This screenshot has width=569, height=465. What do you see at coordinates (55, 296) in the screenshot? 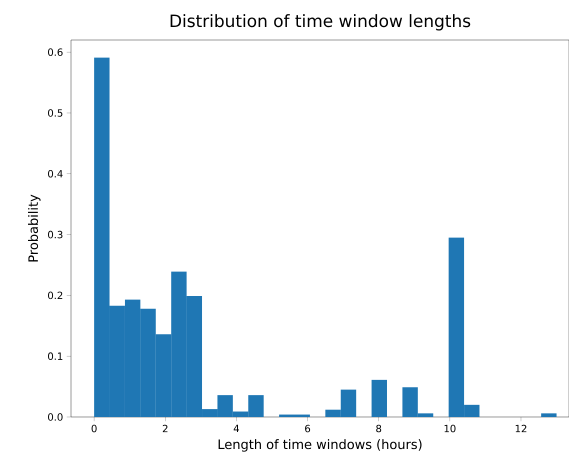
I see `y-tick-label: 0.2` at bounding box center [55, 296].